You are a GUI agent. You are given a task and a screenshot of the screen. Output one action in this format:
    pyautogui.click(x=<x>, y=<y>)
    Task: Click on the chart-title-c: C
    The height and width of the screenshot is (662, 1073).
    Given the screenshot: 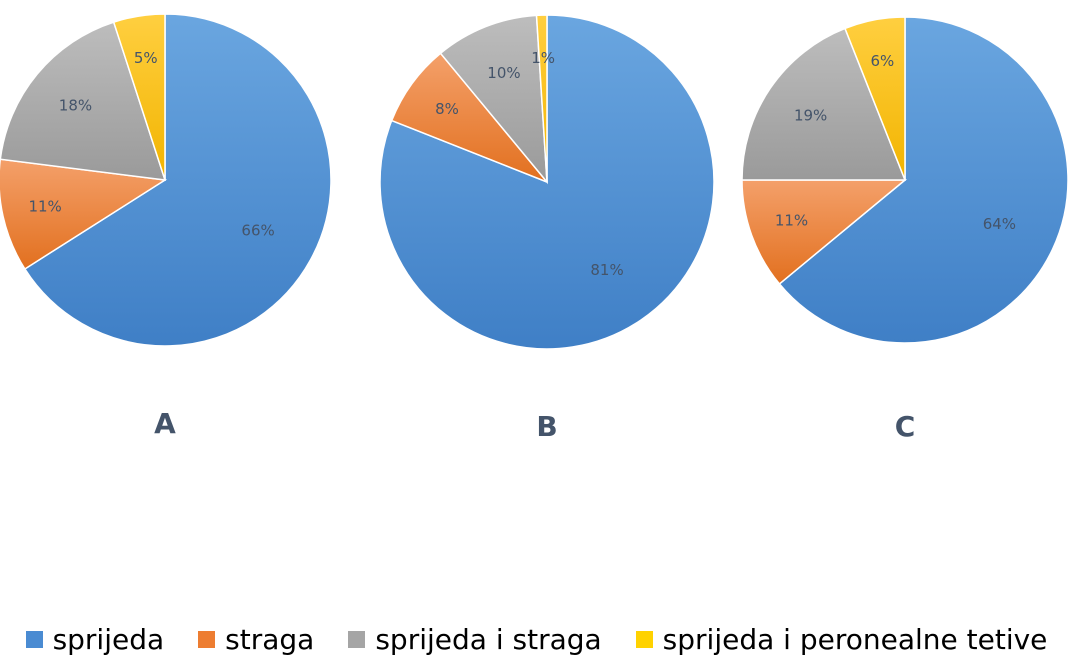 What is the action you would take?
    pyautogui.click(x=905, y=426)
    